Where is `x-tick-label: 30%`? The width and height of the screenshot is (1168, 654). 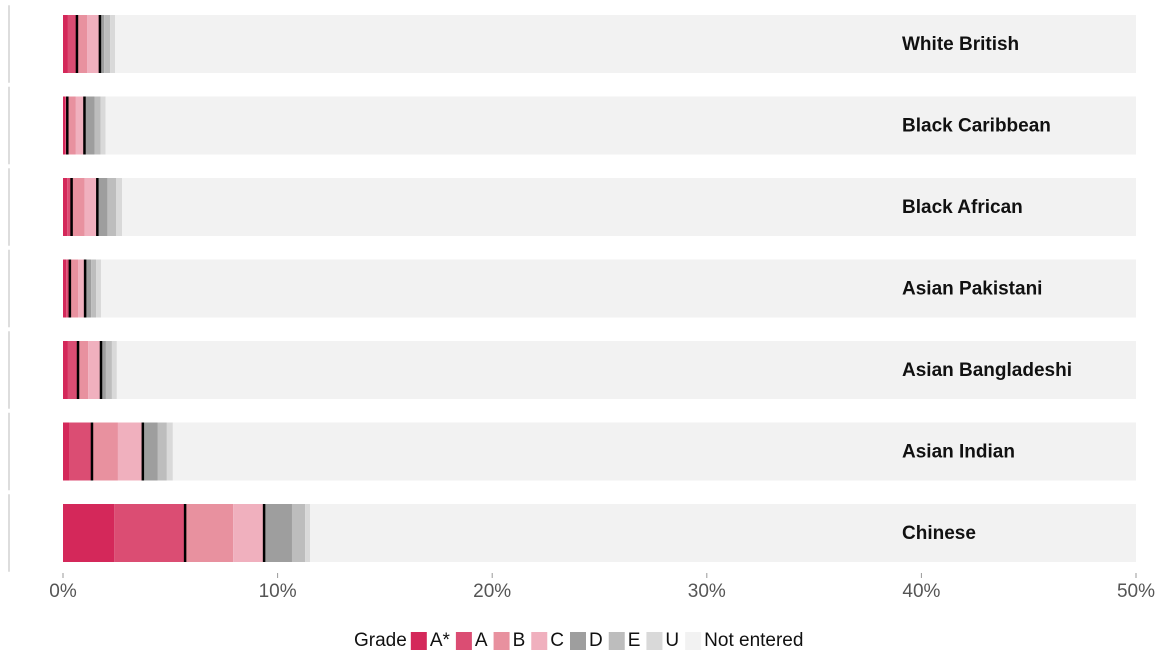
x-tick-label: 30% is located at coordinates (707, 591).